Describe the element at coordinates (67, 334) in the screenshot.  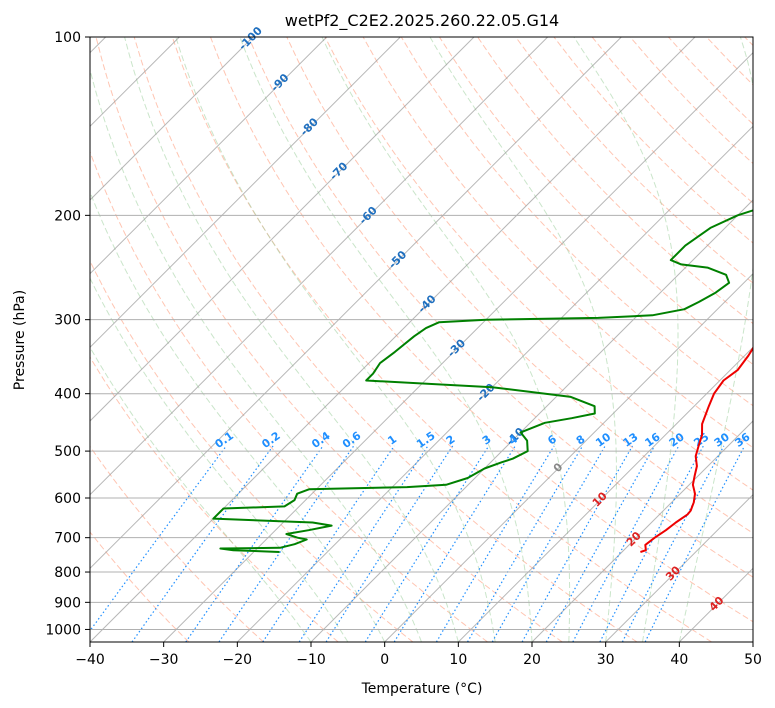
I see `y-axis-ticks: 100 200 300 400 500 600 700 800 900 1000` at that location.